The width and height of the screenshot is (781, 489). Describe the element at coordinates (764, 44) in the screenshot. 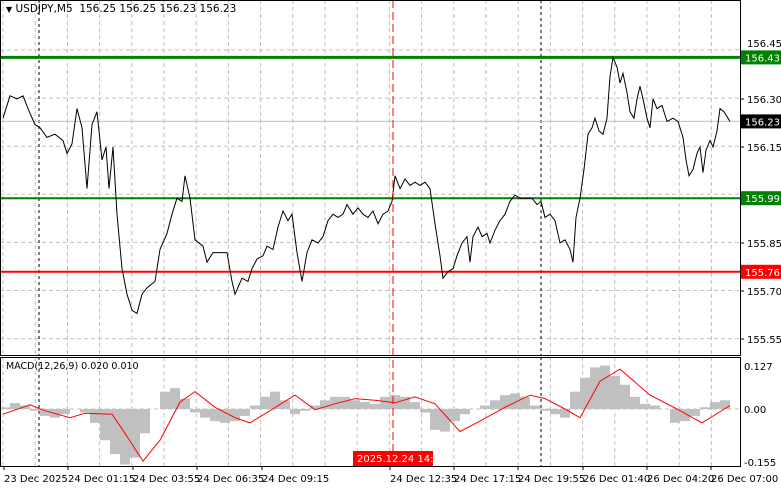

I see `price-axis-label: 156.45` at that location.